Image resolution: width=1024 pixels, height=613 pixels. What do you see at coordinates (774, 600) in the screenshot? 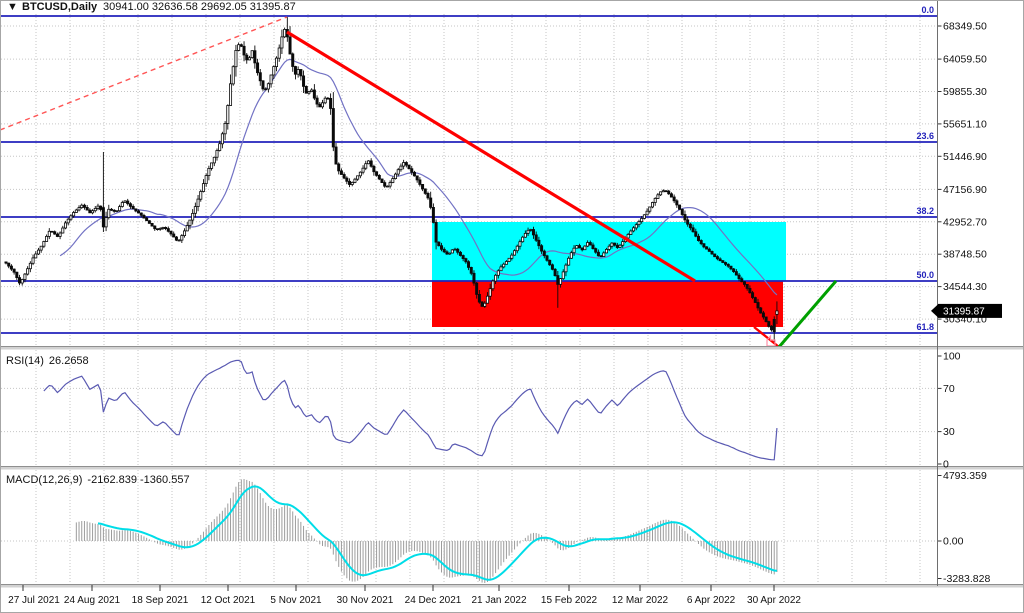
I see `date-label: 30 Apr 2022` at bounding box center [774, 600].